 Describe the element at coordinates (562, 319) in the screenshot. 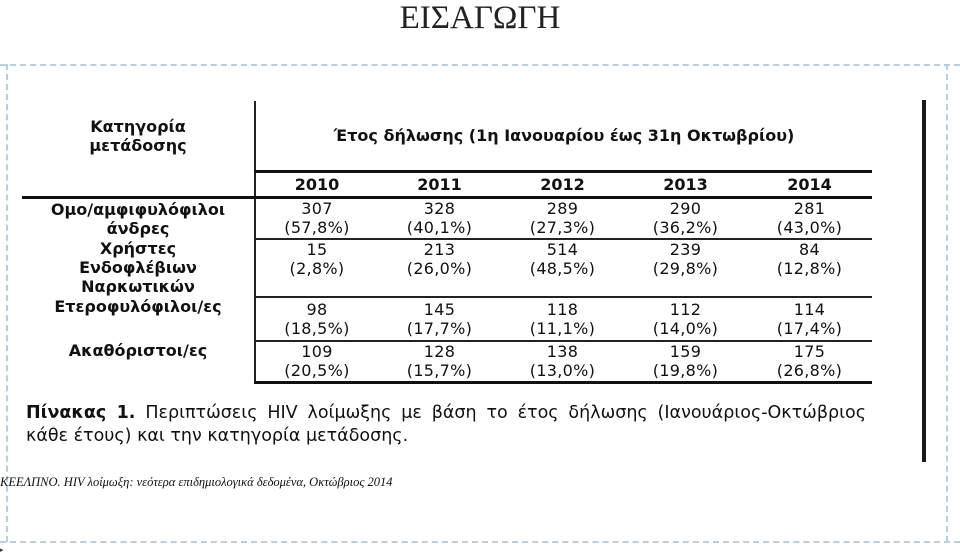

I see `value-cell: 118 (11,1%)` at that location.